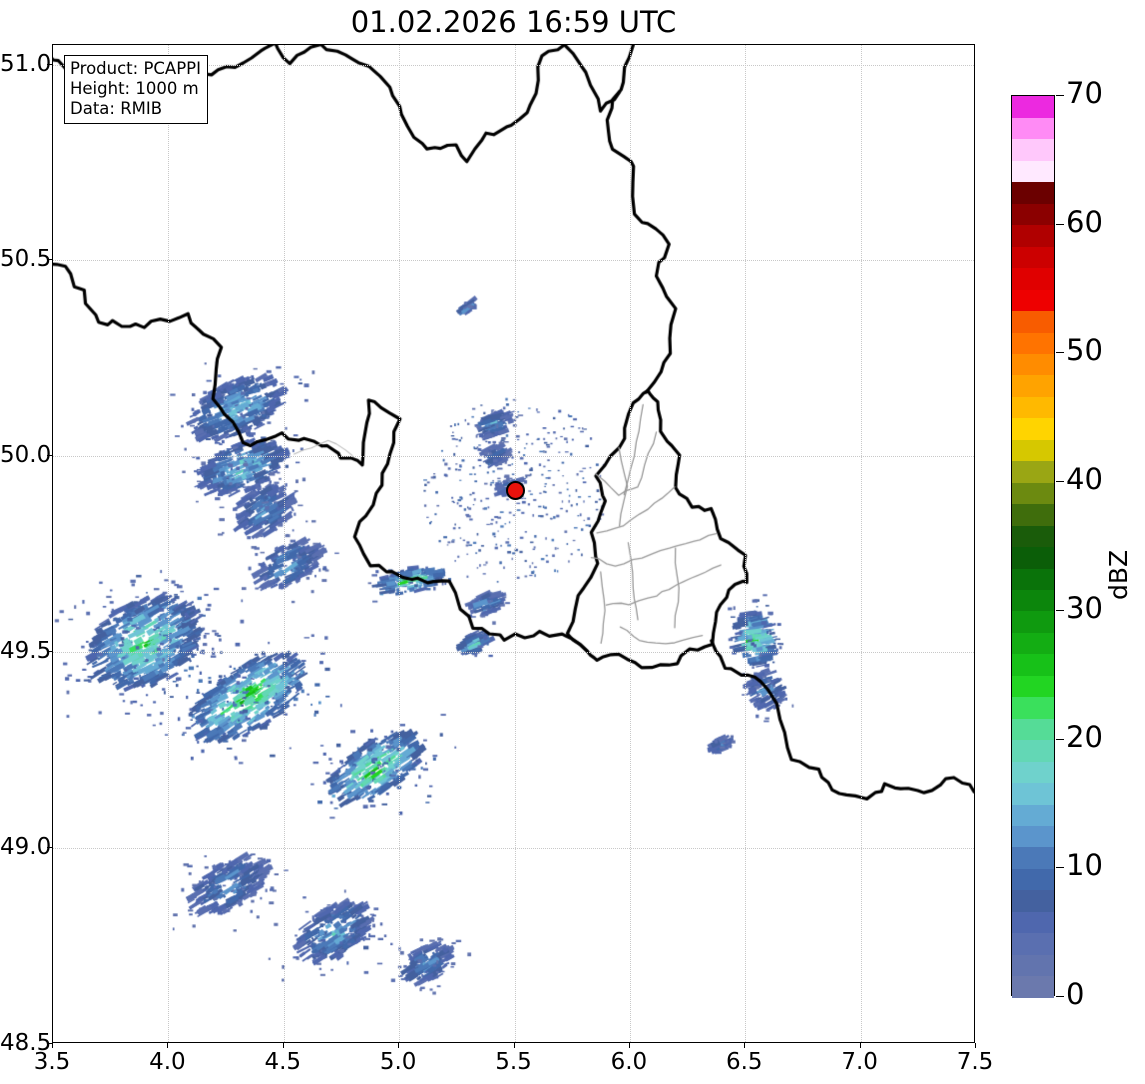 This screenshot has width=1145, height=1084. I want to click on x-axis-tick-label: 3.5, so click(52, 1062).